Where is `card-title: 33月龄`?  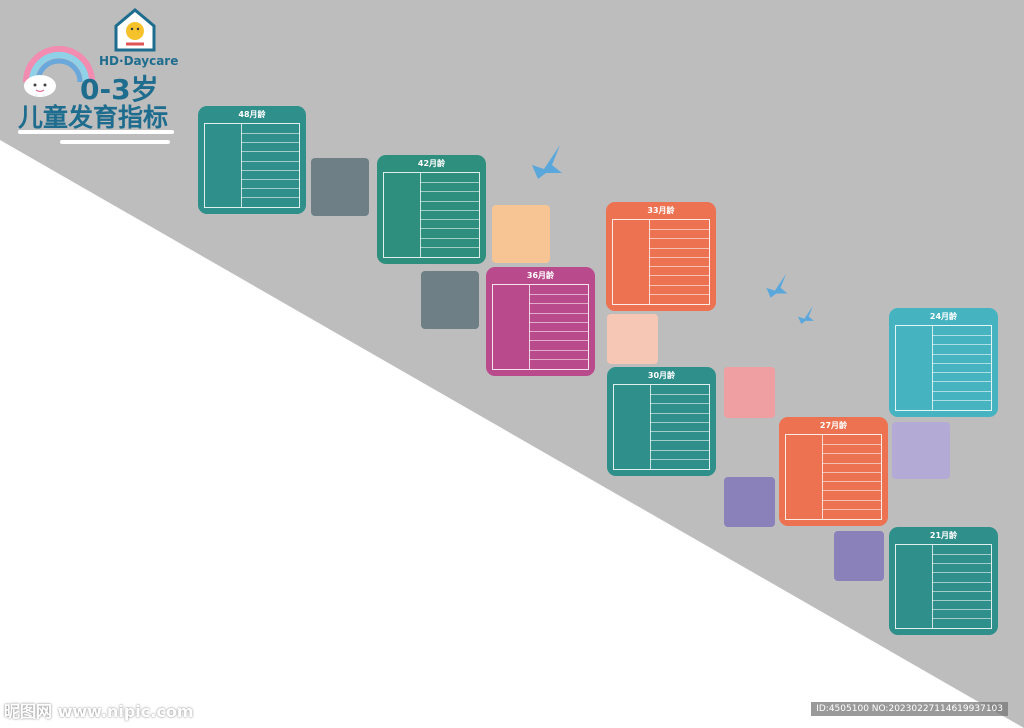
card-title: 33月龄 is located at coordinates (661, 210).